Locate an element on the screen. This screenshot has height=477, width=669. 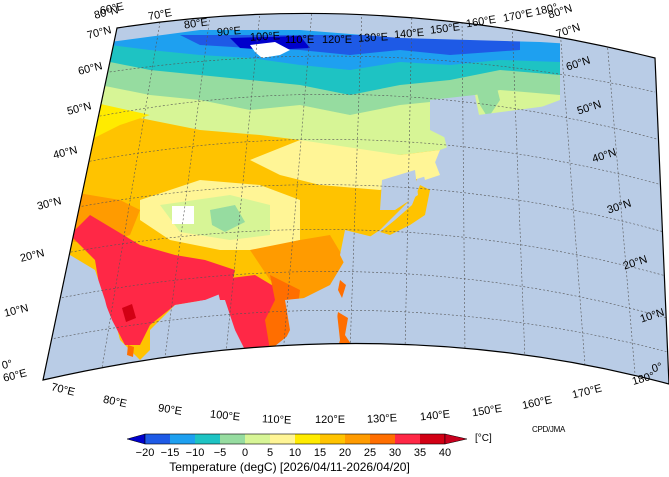
no-data-tibet is located at coordinates (183, 215).